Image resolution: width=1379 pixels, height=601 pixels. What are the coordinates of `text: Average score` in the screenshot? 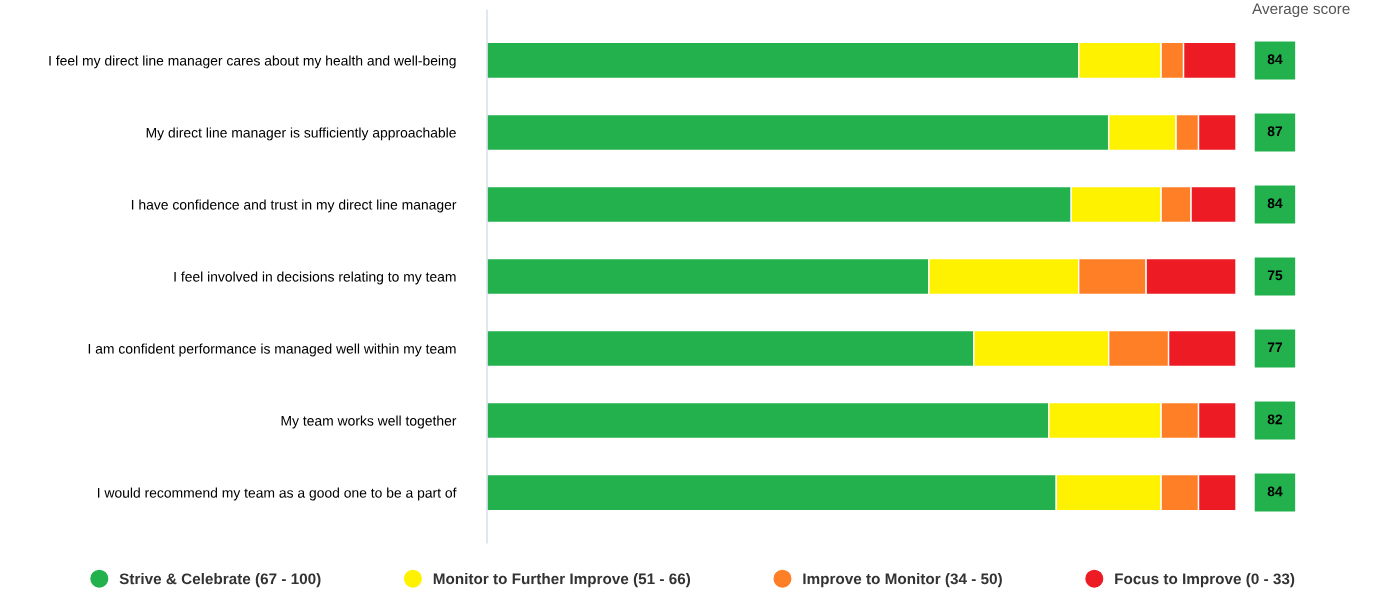 It's located at (1301, 10).